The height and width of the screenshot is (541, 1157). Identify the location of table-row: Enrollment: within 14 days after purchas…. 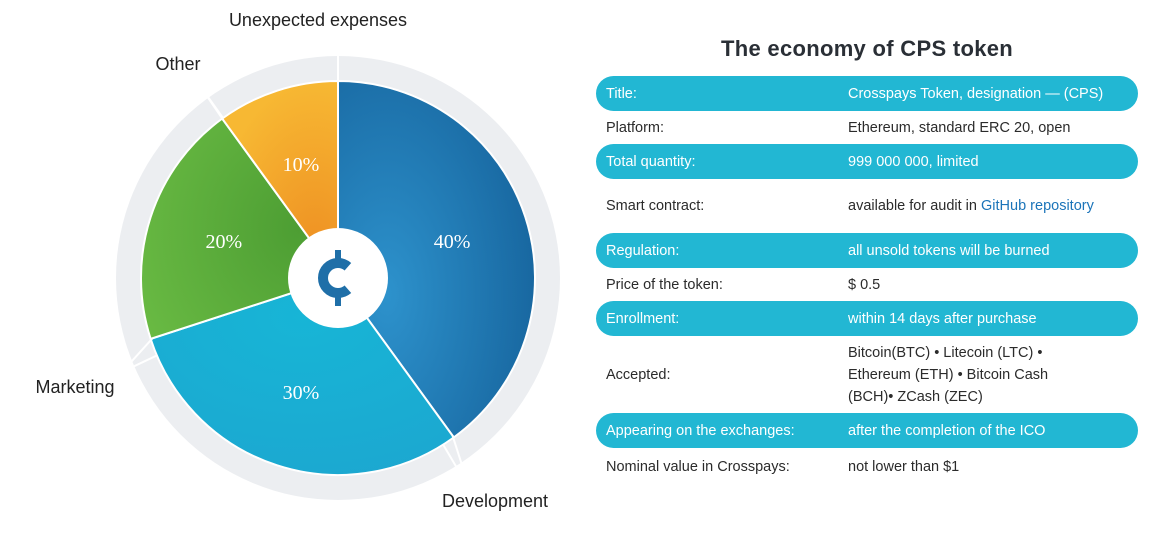
(867, 318).